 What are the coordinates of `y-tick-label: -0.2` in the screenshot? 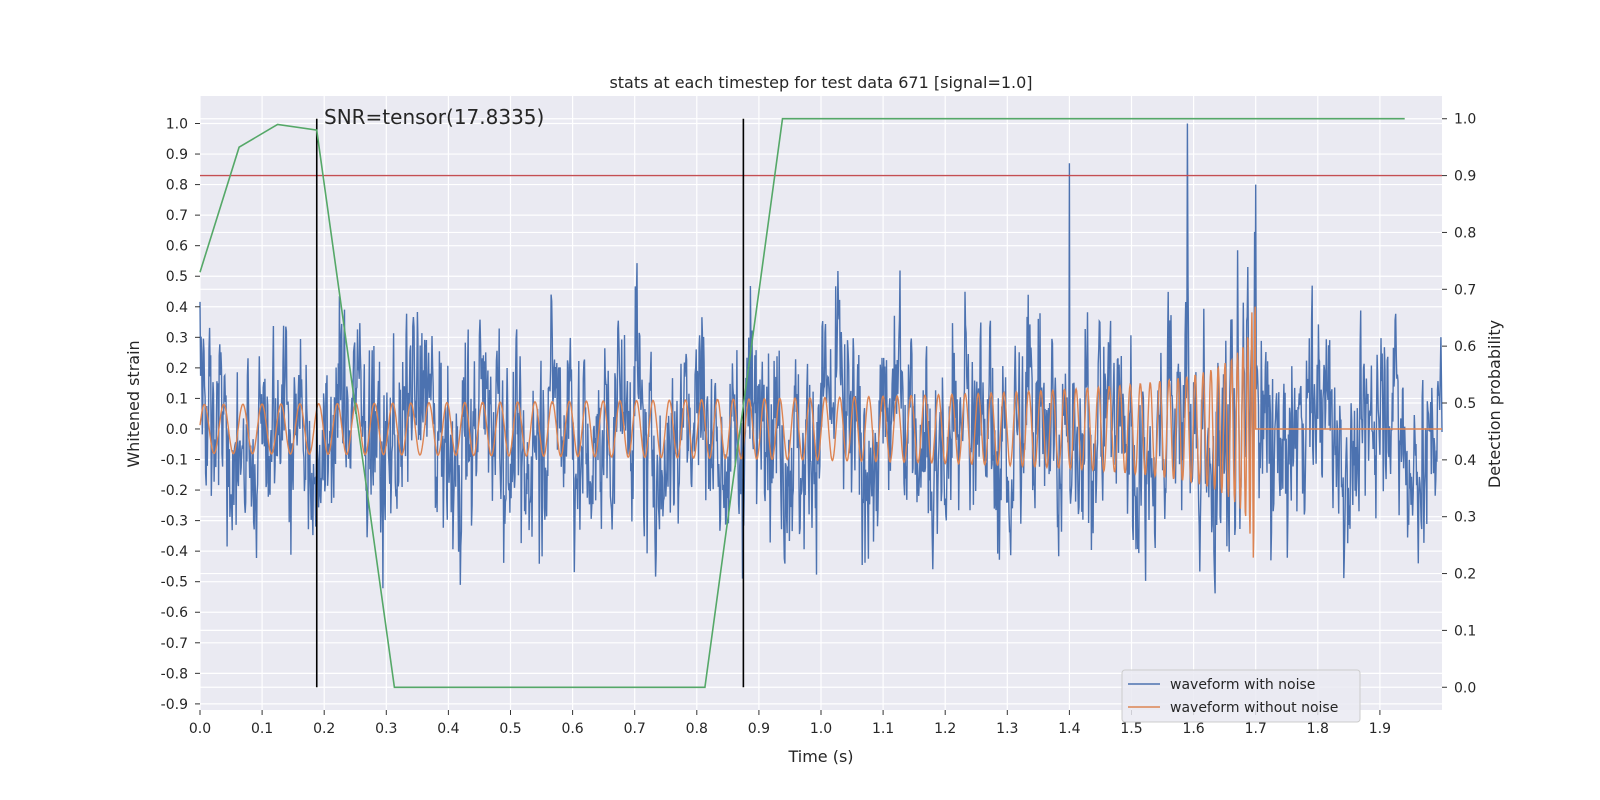 It's located at (174, 491).